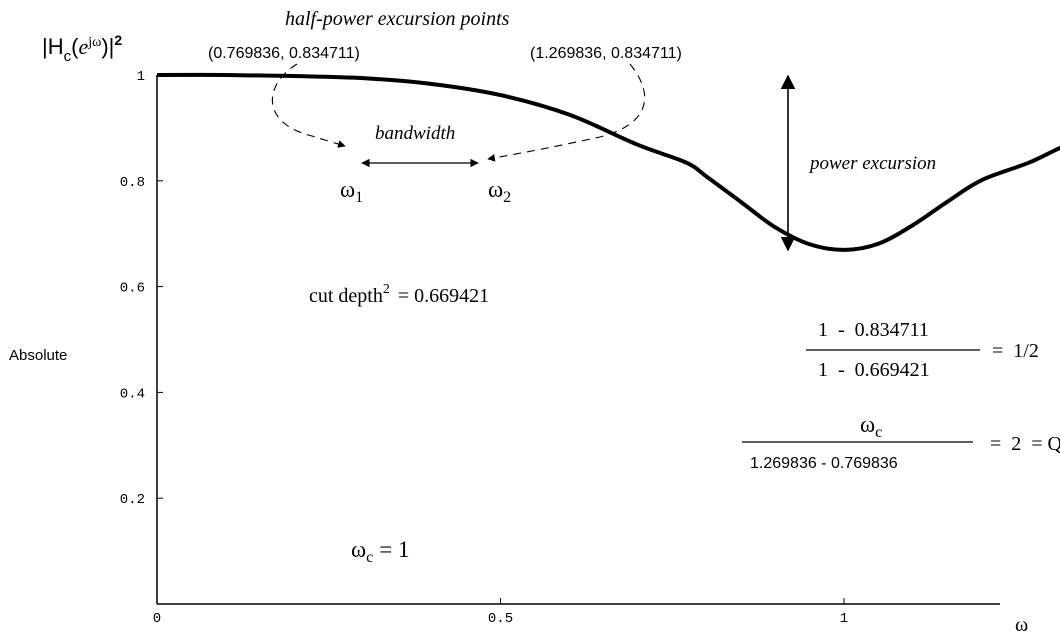  Describe the element at coordinates (82, 48) in the screenshot. I see `y-axis-title: |Hc(ejω)|2` at that location.